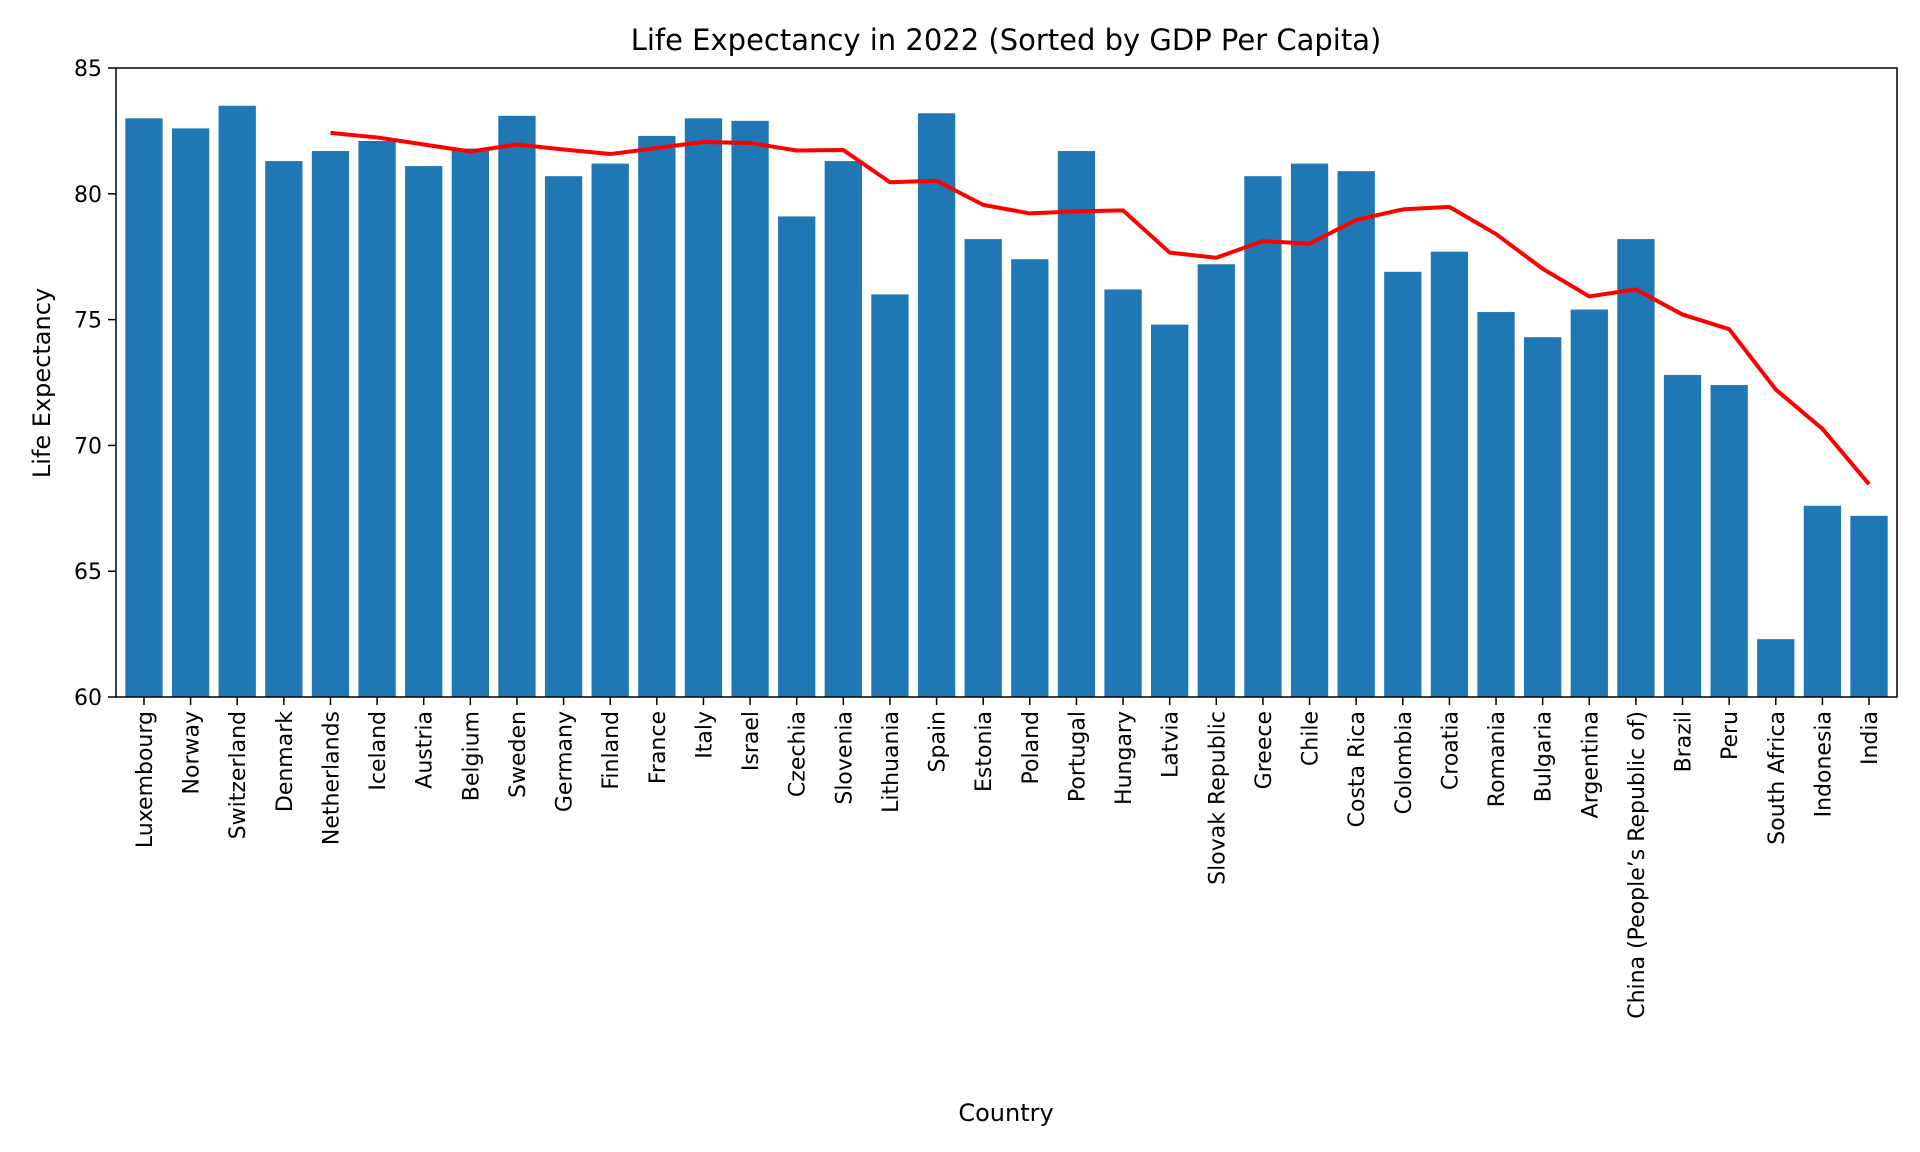 Image resolution: width=1920 pixels, height=1152 pixels. I want to click on x-tick-label: Spain, so click(938, 741).